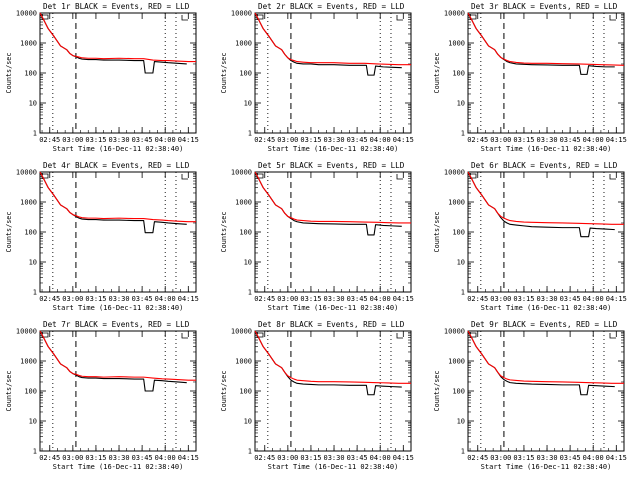 This screenshot has height=480, width=640. Describe the element at coordinates (331, 6) in the screenshot. I see `chart-title: Det 2r BLACK = Events, RED = LLD` at that location.